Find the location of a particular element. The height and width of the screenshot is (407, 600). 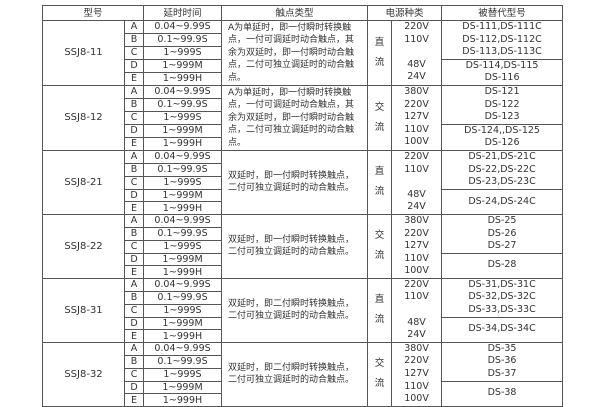

header-row: 型号 延时时间 触点类型 电源种类 被替代型号 is located at coordinates (302, 13).